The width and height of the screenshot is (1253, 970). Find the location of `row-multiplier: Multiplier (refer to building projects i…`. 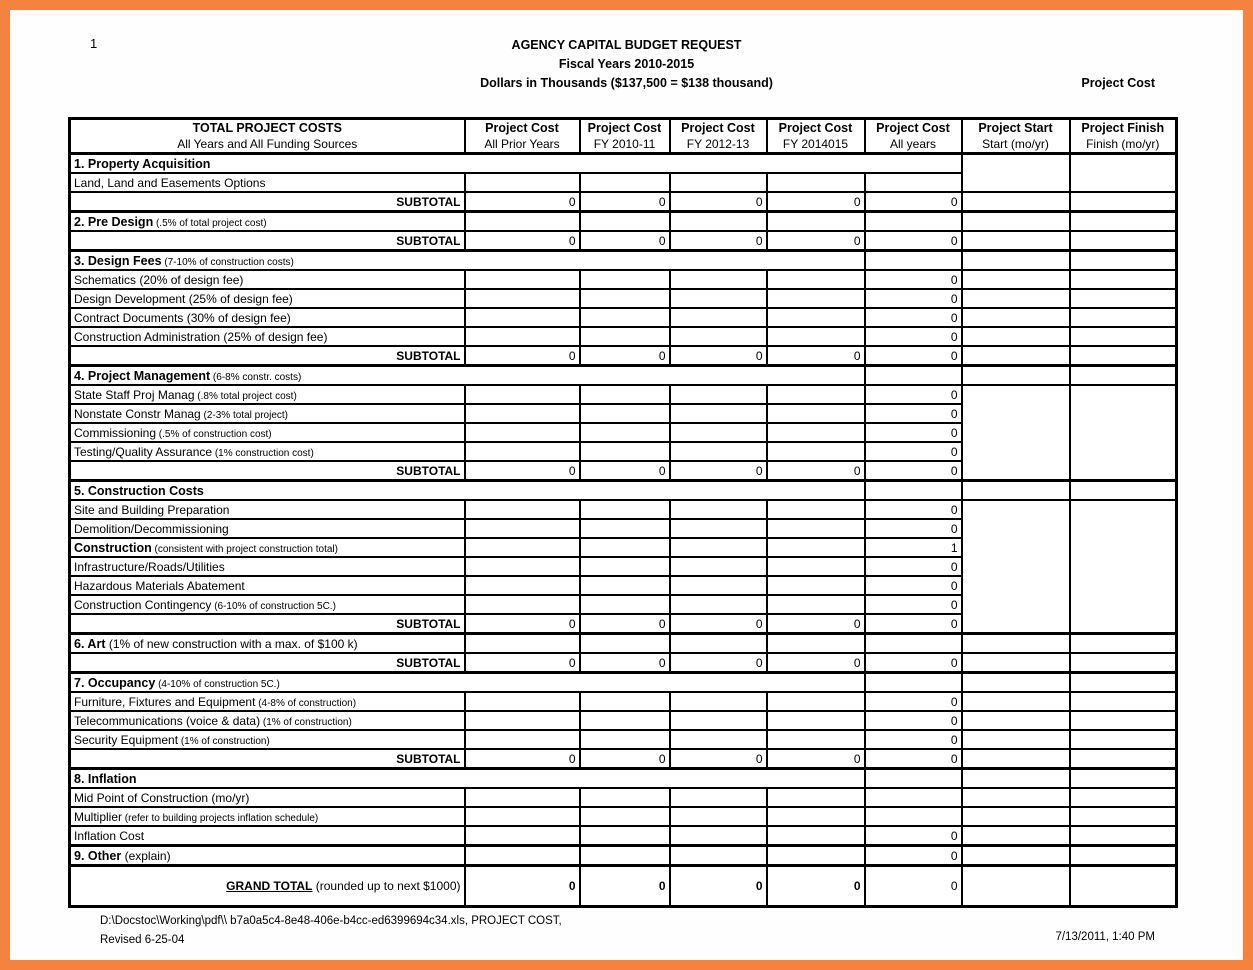

row-multiplier: Multiplier (refer to building projects i… is located at coordinates (623, 816).